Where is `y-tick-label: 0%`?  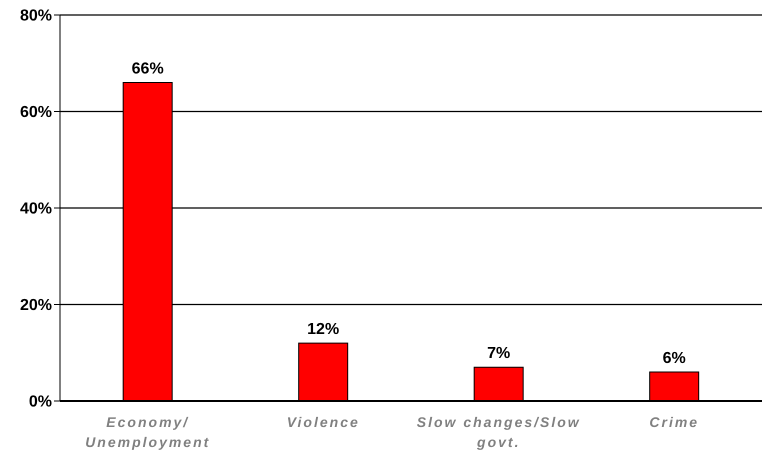 y-tick-label: 0% is located at coordinates (40, 402).